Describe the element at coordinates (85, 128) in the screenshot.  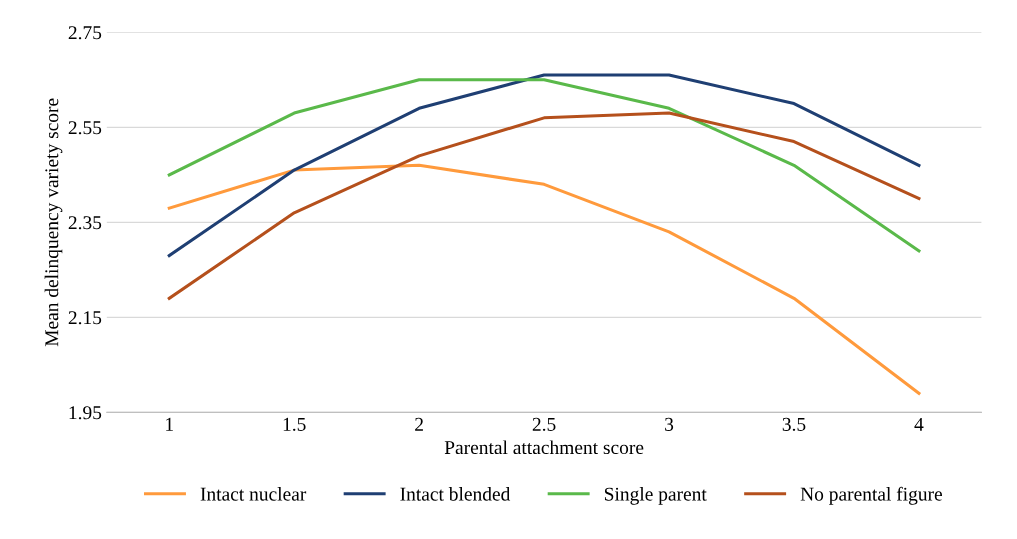
I see `y-tick-label: 2.55` at that location.